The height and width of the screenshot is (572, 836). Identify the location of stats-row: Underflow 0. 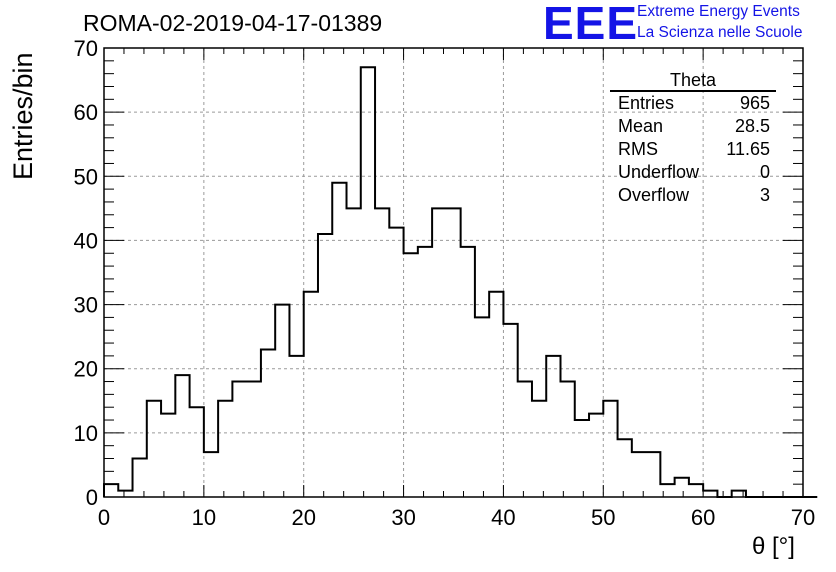
(693, 172).